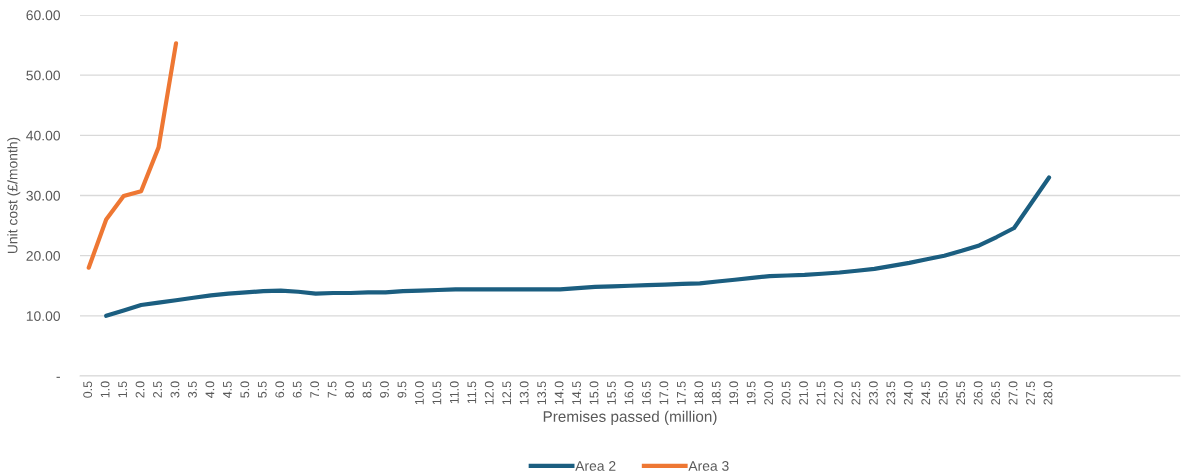 Image resolution: width=1184 pixels, height=476 pixels. I want to click on x-tick-label: 8.5, so click(367, 389).